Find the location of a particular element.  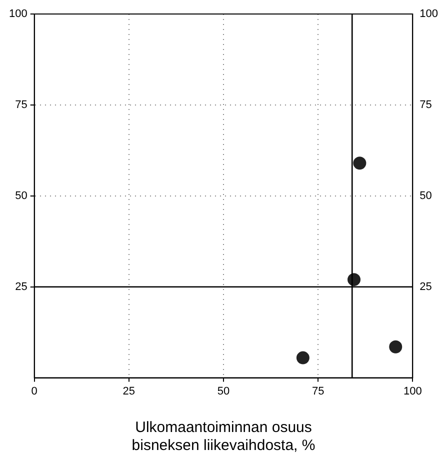

x-tick-label: 75 is located at coordinates (318, 391).